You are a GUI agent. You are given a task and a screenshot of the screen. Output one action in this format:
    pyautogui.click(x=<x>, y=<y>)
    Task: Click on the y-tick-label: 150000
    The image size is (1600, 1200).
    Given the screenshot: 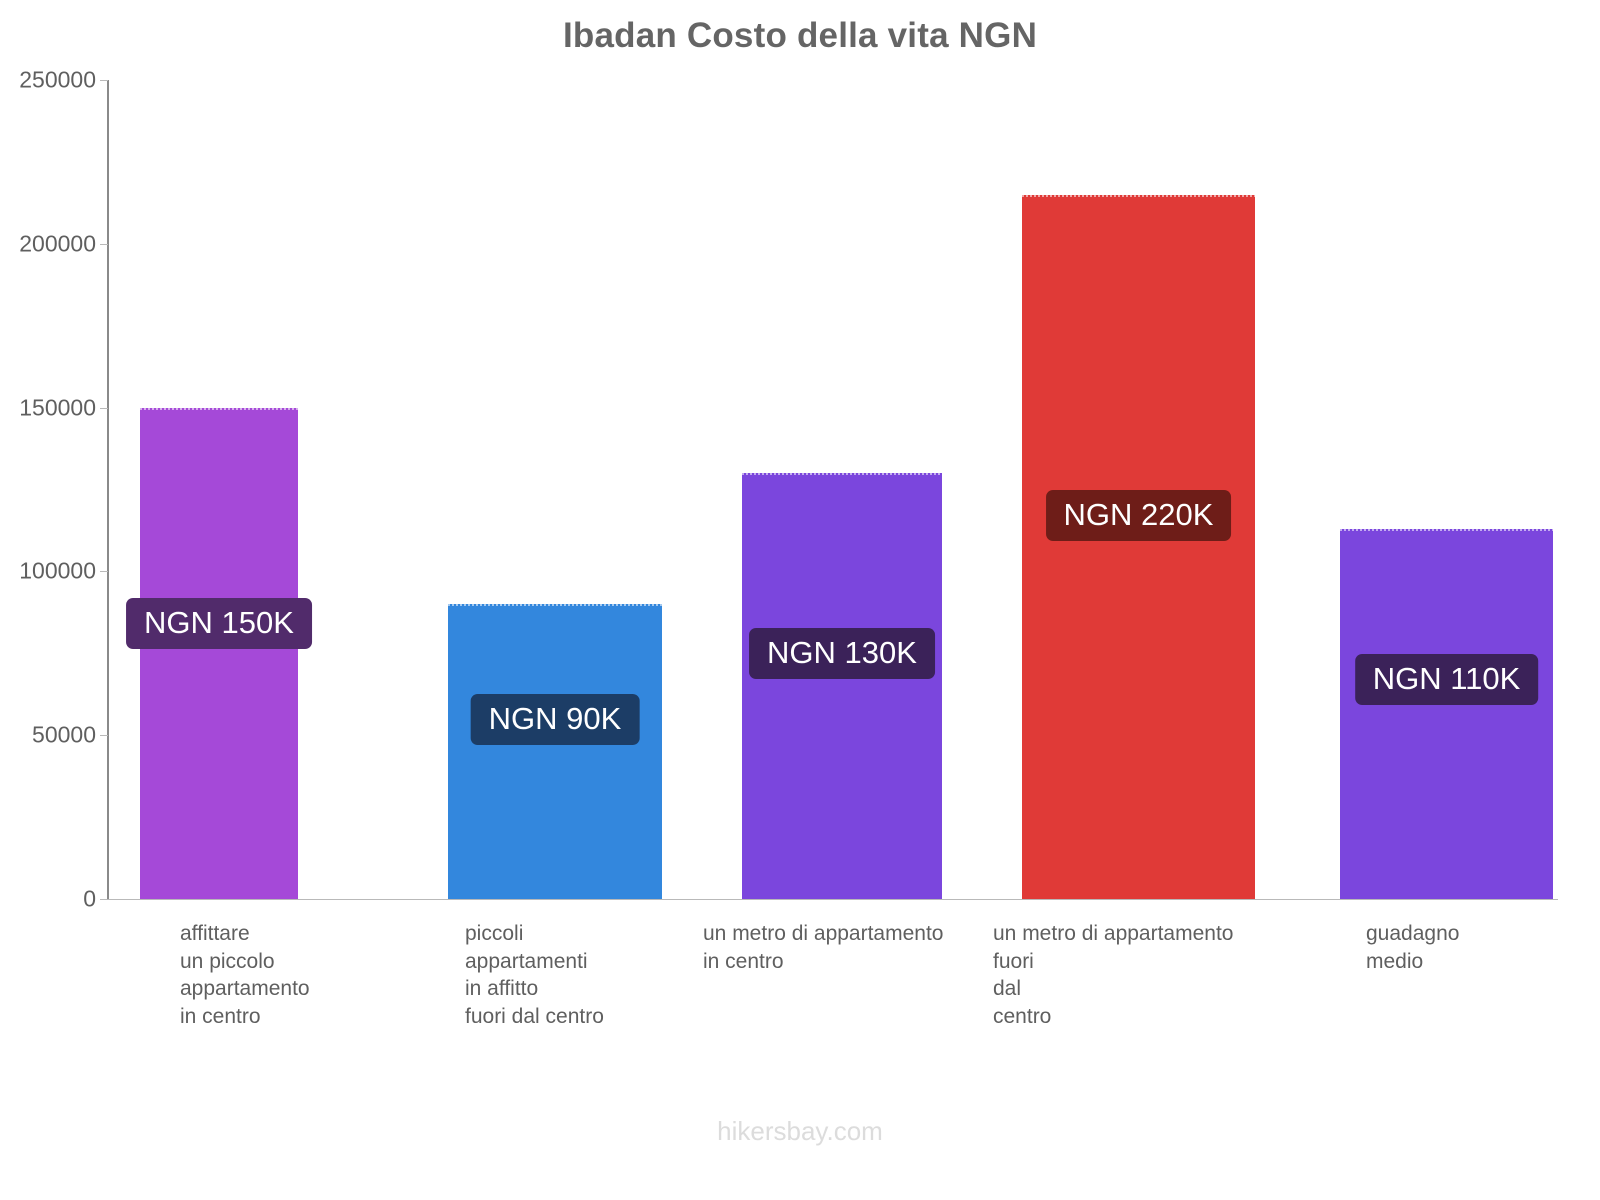 What is the action you would take?
    pyautogui.click(x=57, y=407)
    